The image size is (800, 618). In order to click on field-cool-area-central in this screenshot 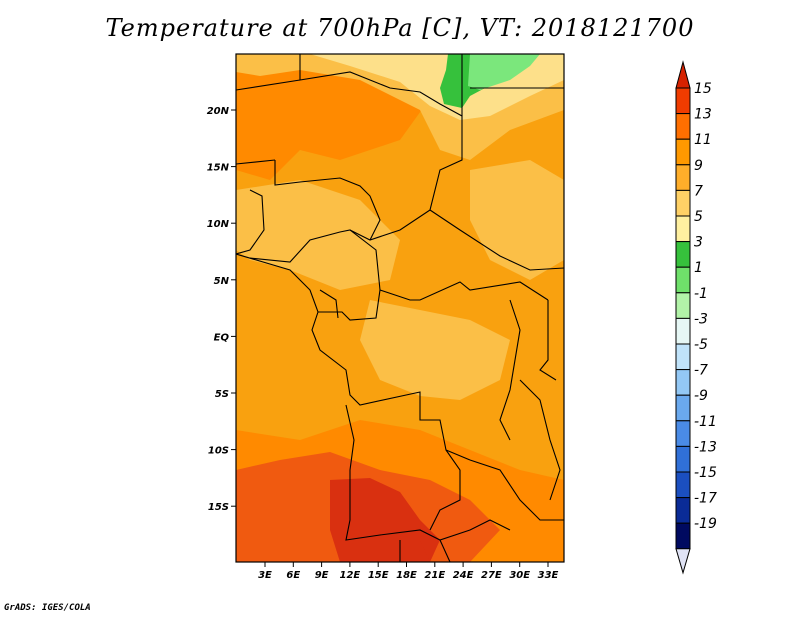, I will do `click(435, 350)`.